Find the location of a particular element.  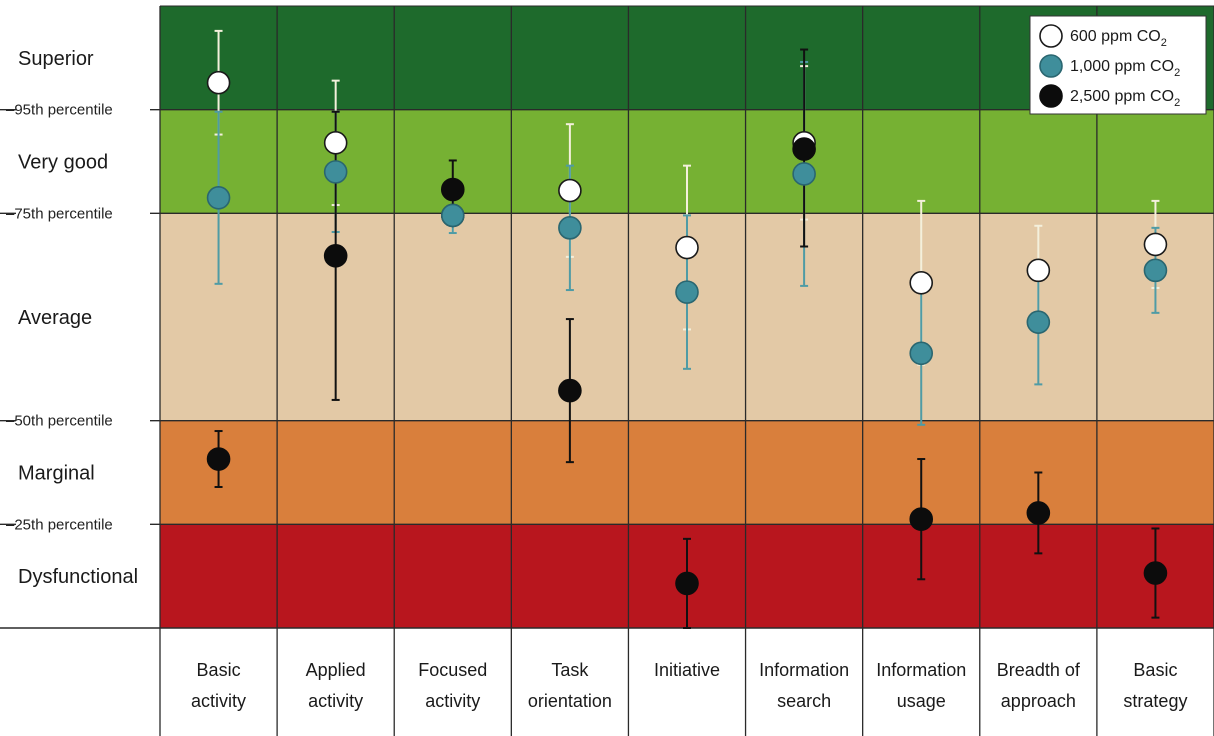

band-label: Dysfunctional is located at coordinates (78, 577).